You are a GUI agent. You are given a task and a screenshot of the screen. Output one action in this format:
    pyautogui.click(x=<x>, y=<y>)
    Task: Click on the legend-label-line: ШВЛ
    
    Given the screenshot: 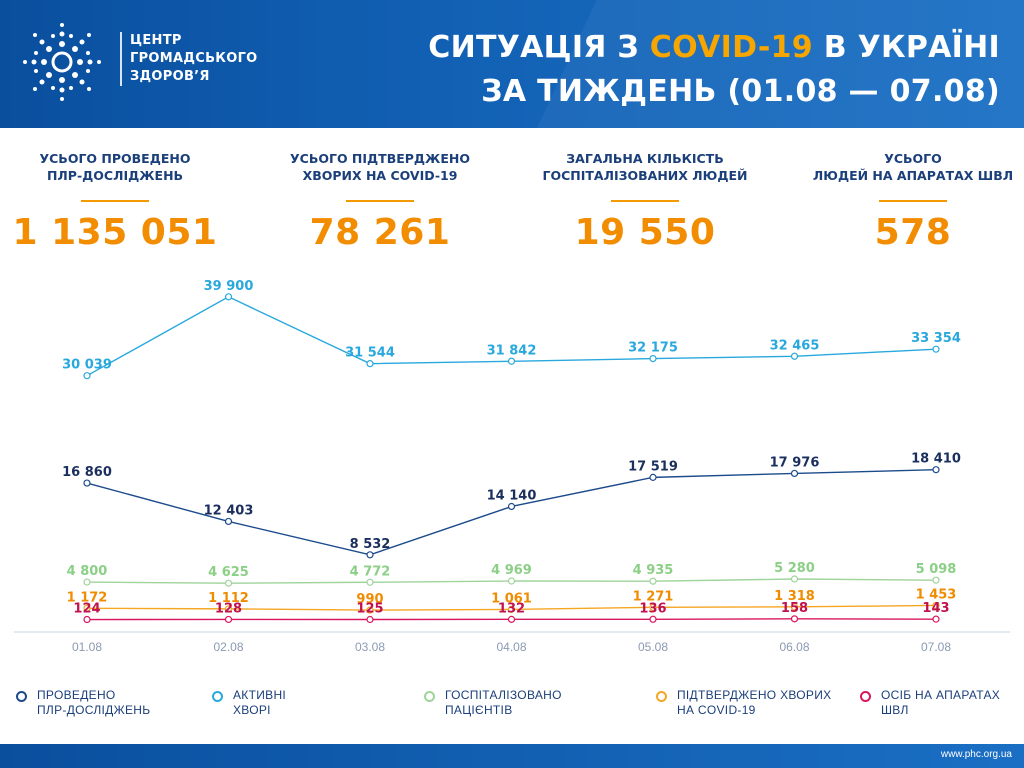 What is the action you would take?
    pyautogui.click(x=895, y=710)
    